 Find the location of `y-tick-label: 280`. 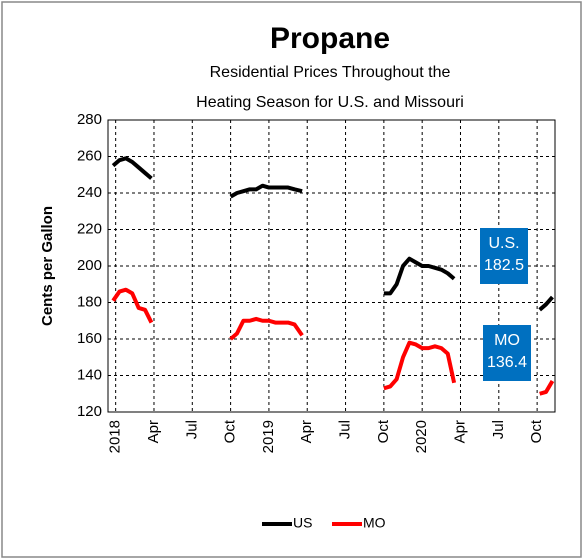

y-tick-label: 280 is located at coordinates (89, 119).